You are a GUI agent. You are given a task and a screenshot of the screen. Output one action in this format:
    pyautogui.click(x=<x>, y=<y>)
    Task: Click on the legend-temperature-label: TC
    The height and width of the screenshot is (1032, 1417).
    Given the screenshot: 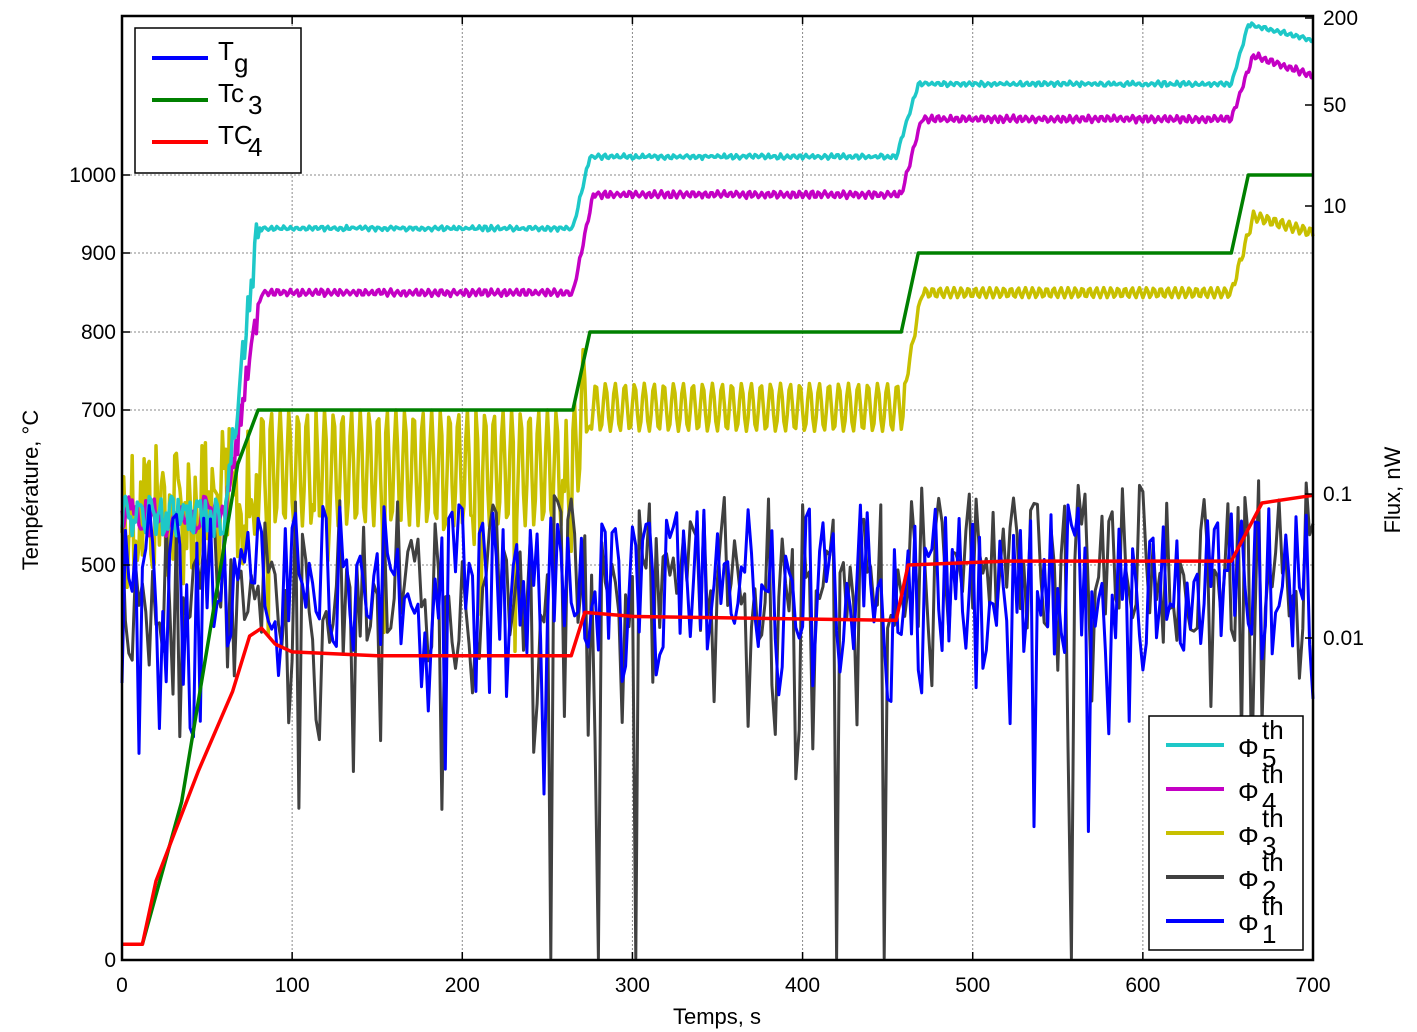 What is the action you would take?
    pyautogui.click(x=235, y=135)
    